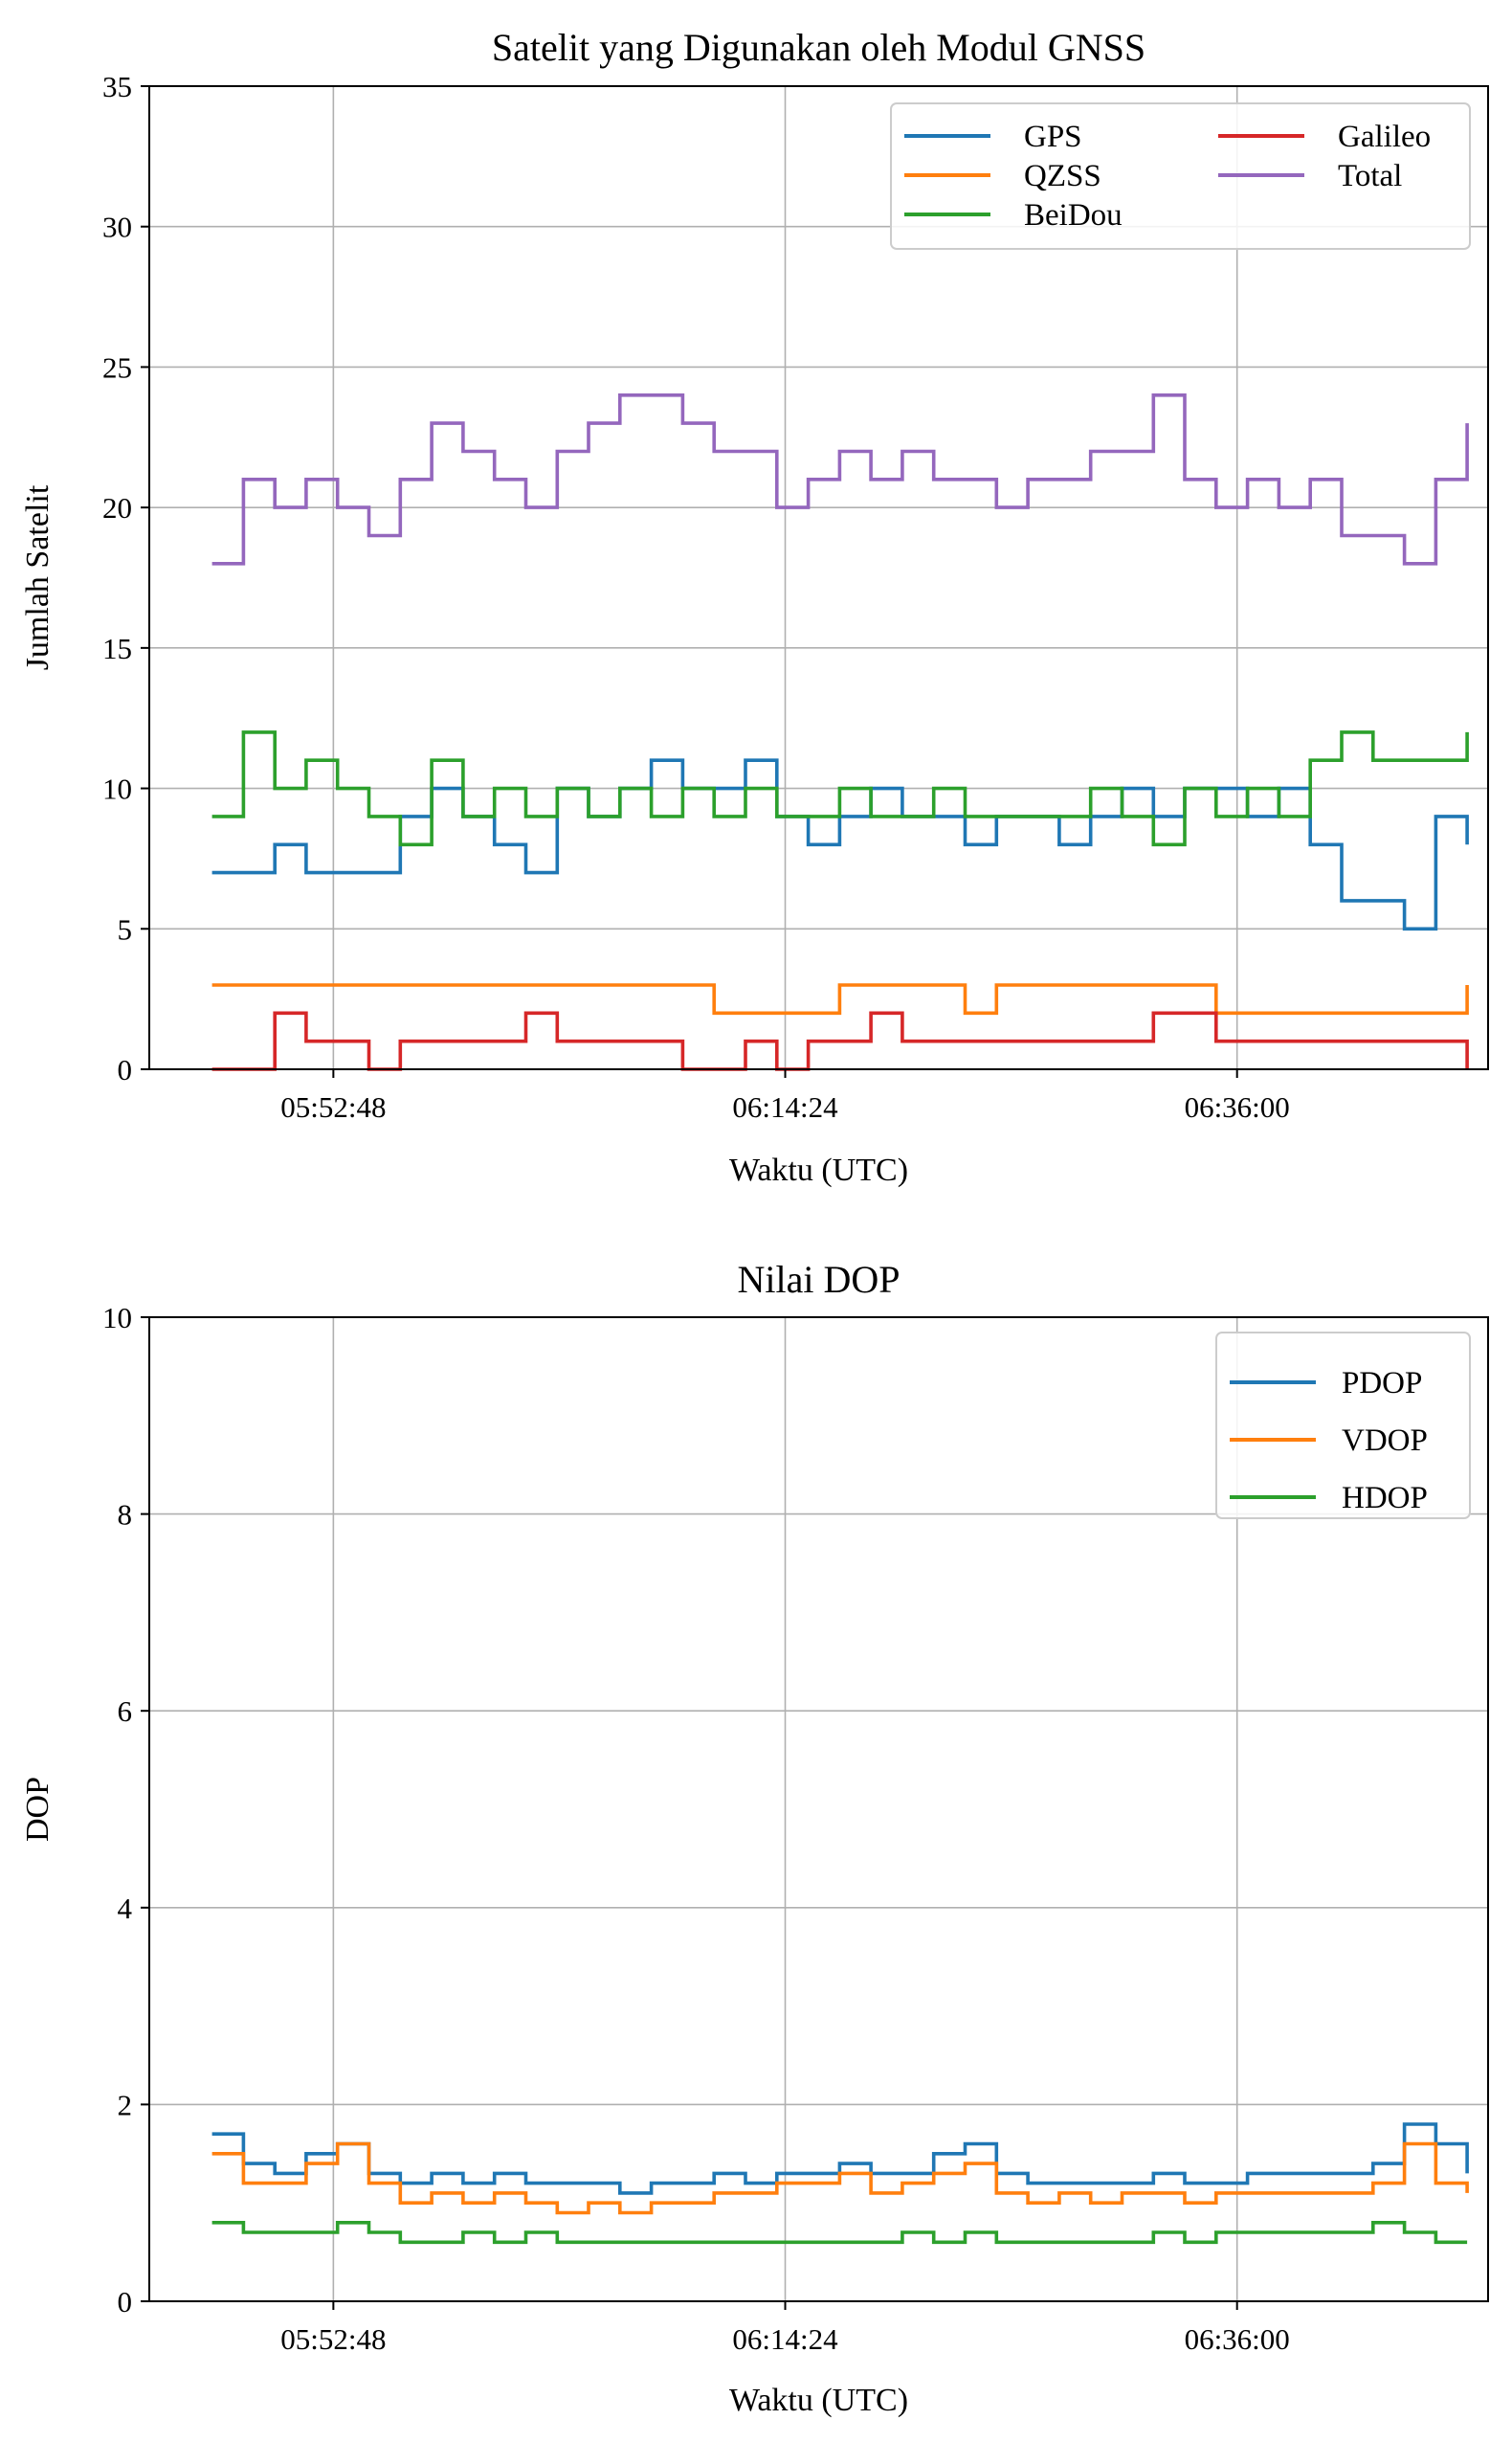  Describe the element at coordinates (839, 2233) in the screenshot. I see `series-line-hdop` at that location.